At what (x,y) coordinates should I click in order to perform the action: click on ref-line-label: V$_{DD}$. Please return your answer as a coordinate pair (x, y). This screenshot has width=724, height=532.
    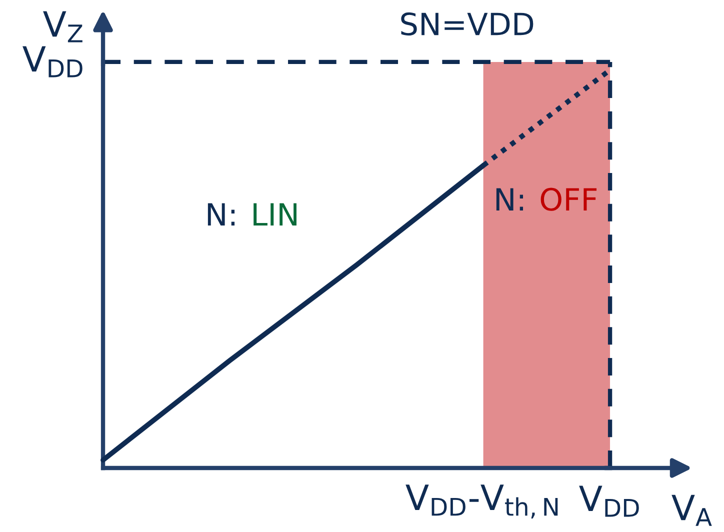
    Looking at the image, I should click on (52, 62).